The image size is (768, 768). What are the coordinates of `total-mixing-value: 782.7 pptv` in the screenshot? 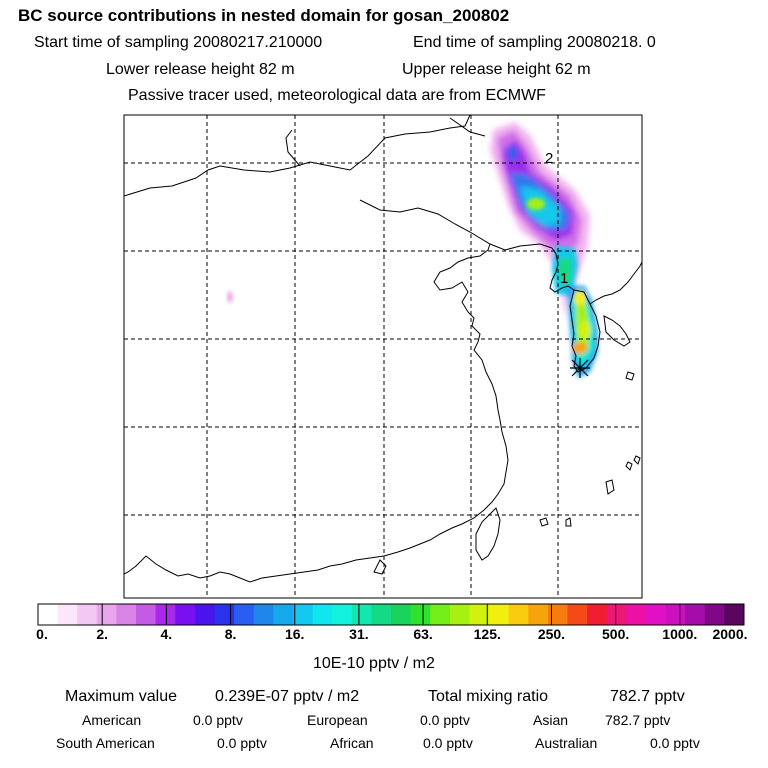 It's located at (647, 696).